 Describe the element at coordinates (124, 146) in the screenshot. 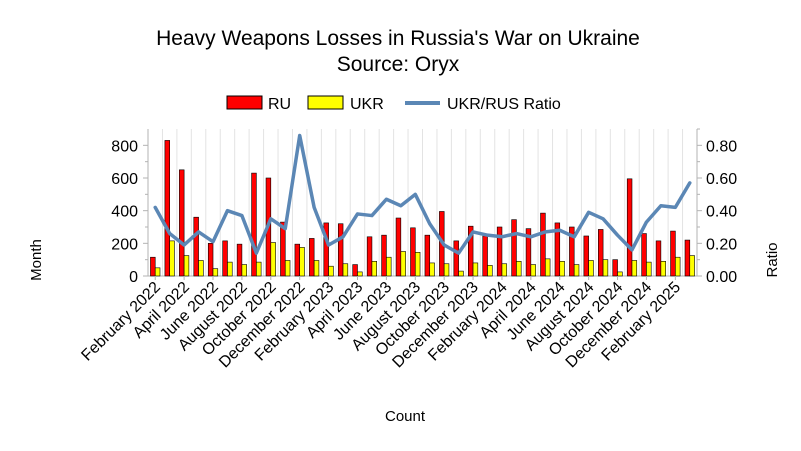

I see `y-tick-label: 800` at that location.